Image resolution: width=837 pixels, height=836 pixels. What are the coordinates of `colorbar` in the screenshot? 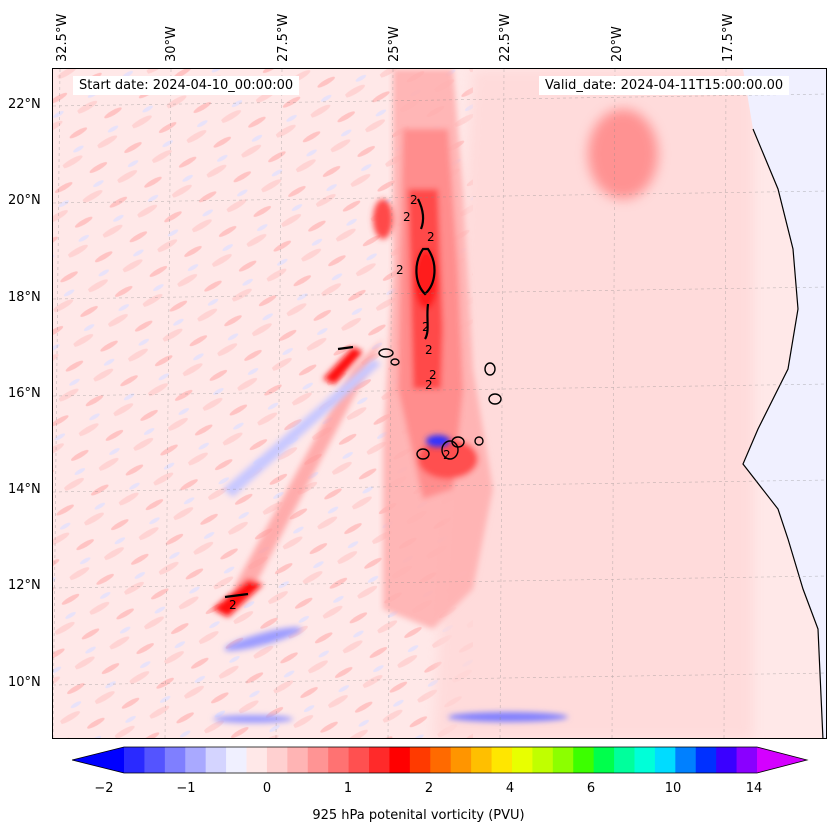 It's located at (440, 760).